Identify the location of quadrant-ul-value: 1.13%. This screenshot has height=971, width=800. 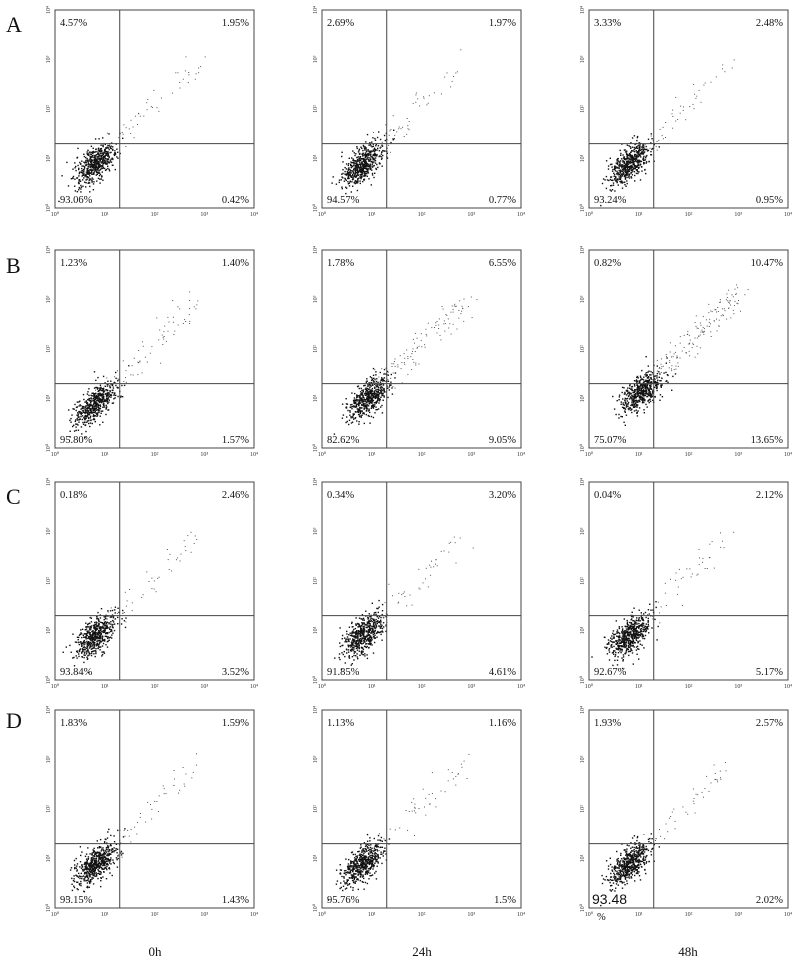
(340, 723).